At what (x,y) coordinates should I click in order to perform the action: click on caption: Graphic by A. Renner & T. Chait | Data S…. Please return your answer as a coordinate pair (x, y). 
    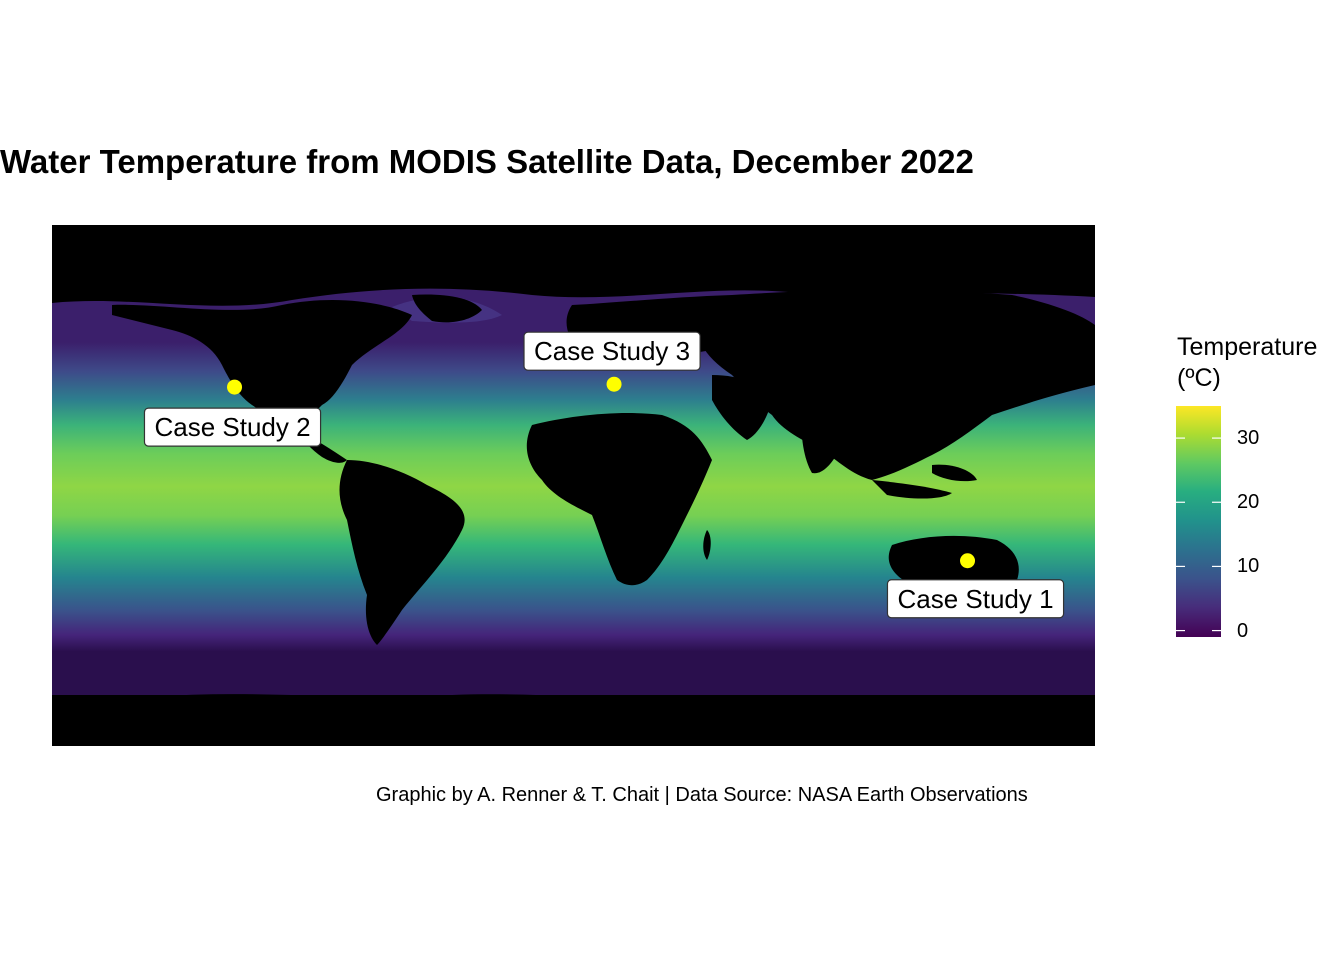
    Looking at the image, I should click on (702, 795).